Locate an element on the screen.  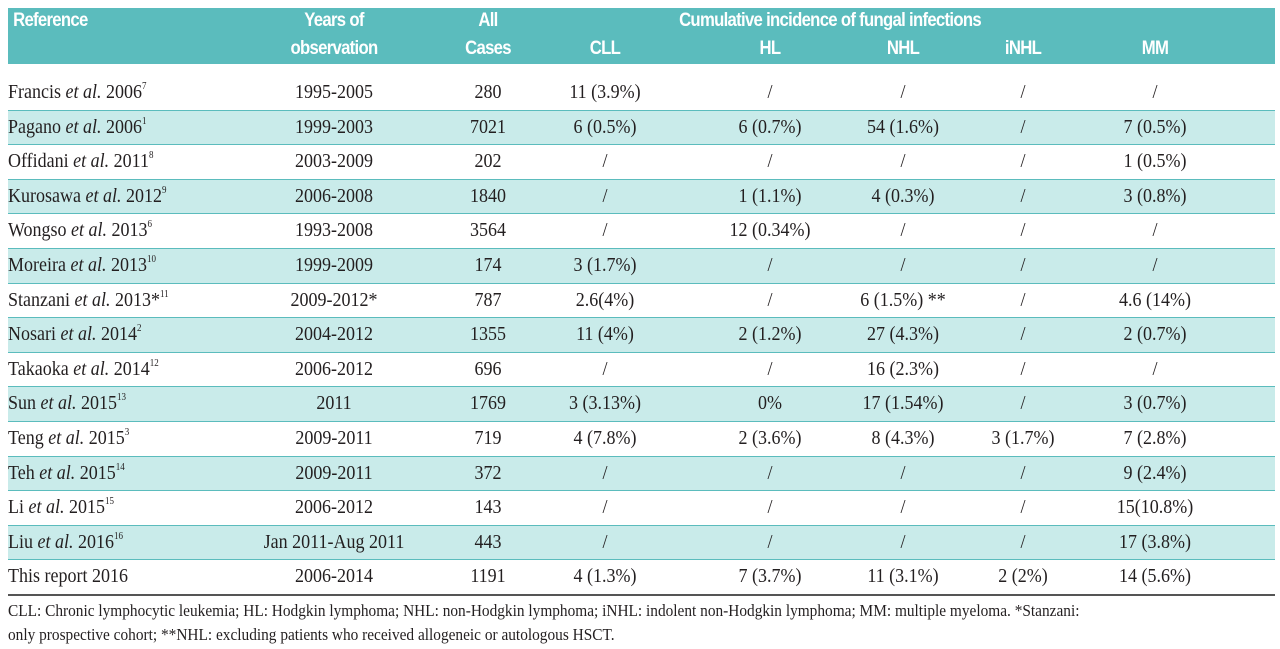
cell-cases: 174 is located at coordinates (488, 264).